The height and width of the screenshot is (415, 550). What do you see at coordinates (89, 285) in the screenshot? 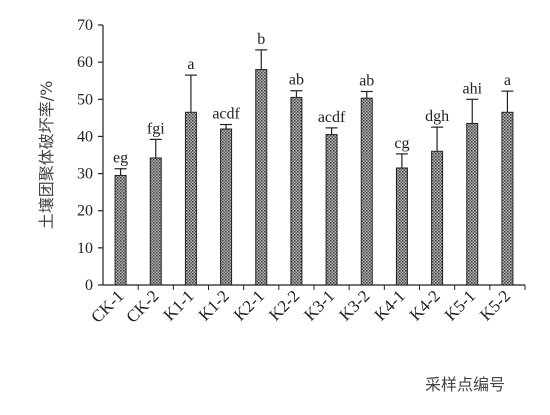
I see `y-tick-label: 0` at bounding box center [89, 285].